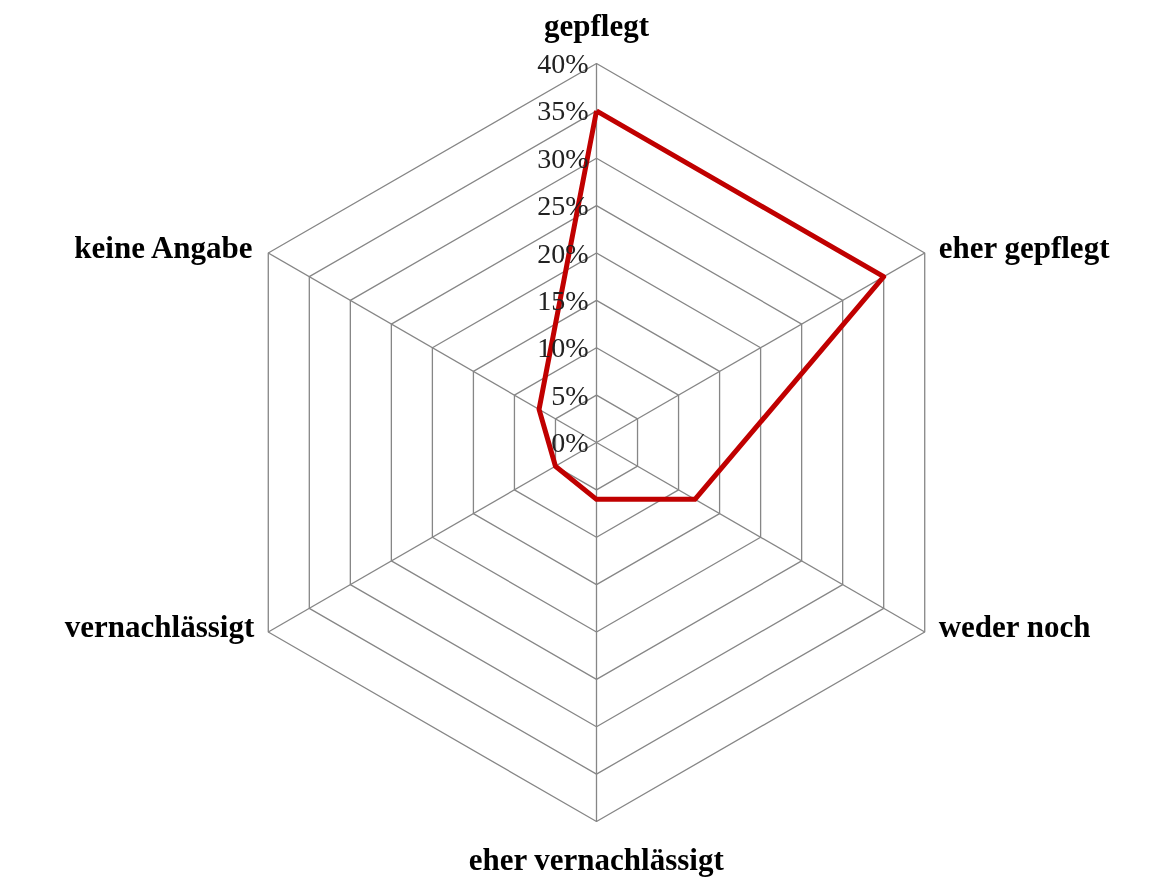 The height and width of the screenshot is (881, 1172). I want to click on y-tick-label: 0%, so click(570, 442).